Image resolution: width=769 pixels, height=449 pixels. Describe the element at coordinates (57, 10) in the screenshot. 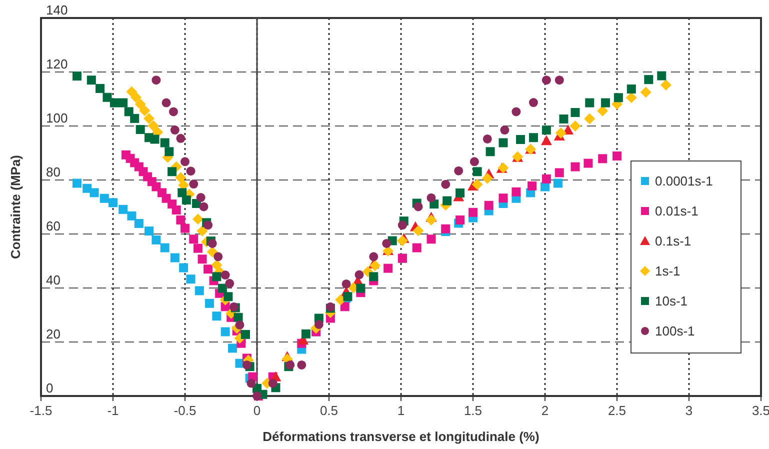

I see `y-tick-label: 140` at that location.